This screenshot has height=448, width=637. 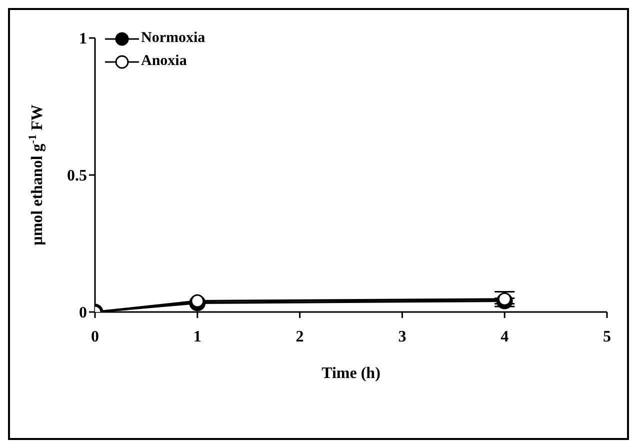 What do you see at coordinates (95, 337) in the screenshot?
I see `x-tick-label: 0` at bounding box center [95, 337].